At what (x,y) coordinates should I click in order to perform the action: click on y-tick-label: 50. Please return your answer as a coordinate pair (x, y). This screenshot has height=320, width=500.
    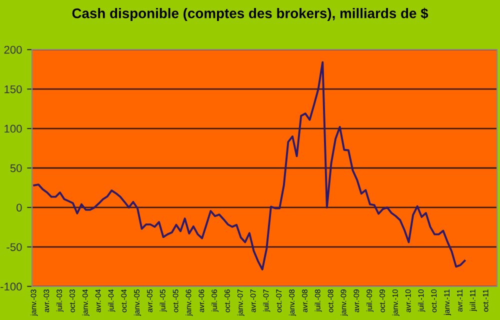
    Looking at the image, I should click on (16, 168).